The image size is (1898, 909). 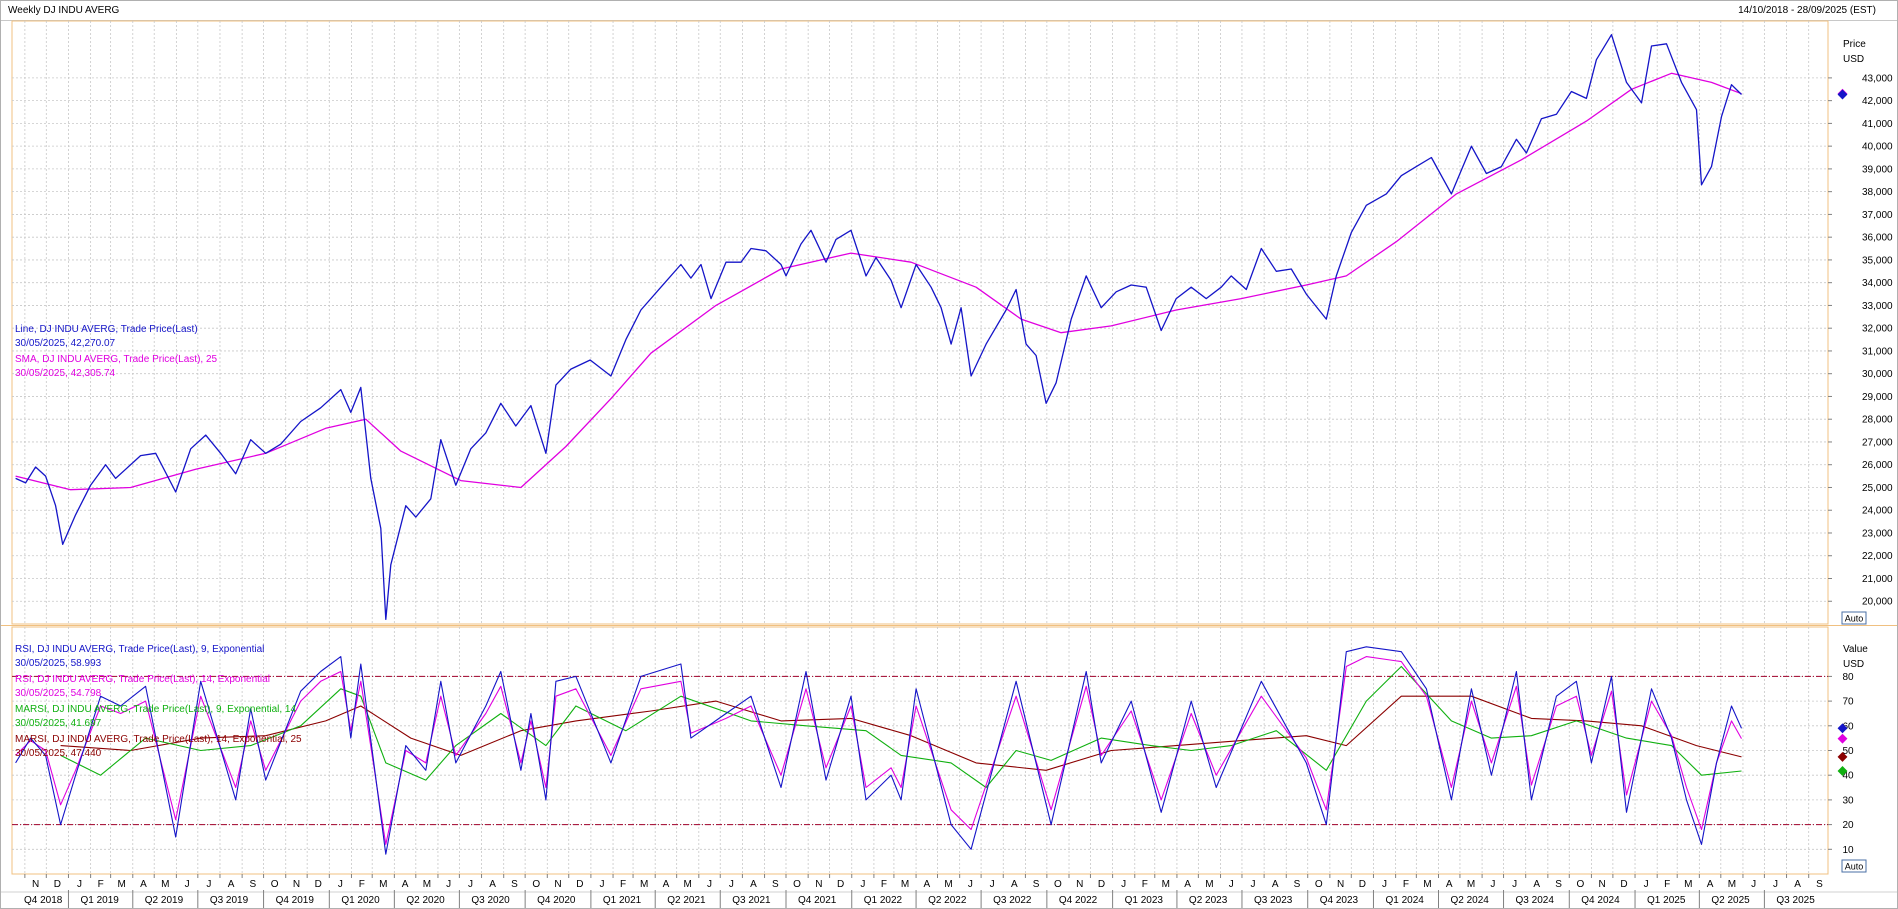 I want to click on quarter-tick-label: Q1 2021, so click(x=622, y=900).